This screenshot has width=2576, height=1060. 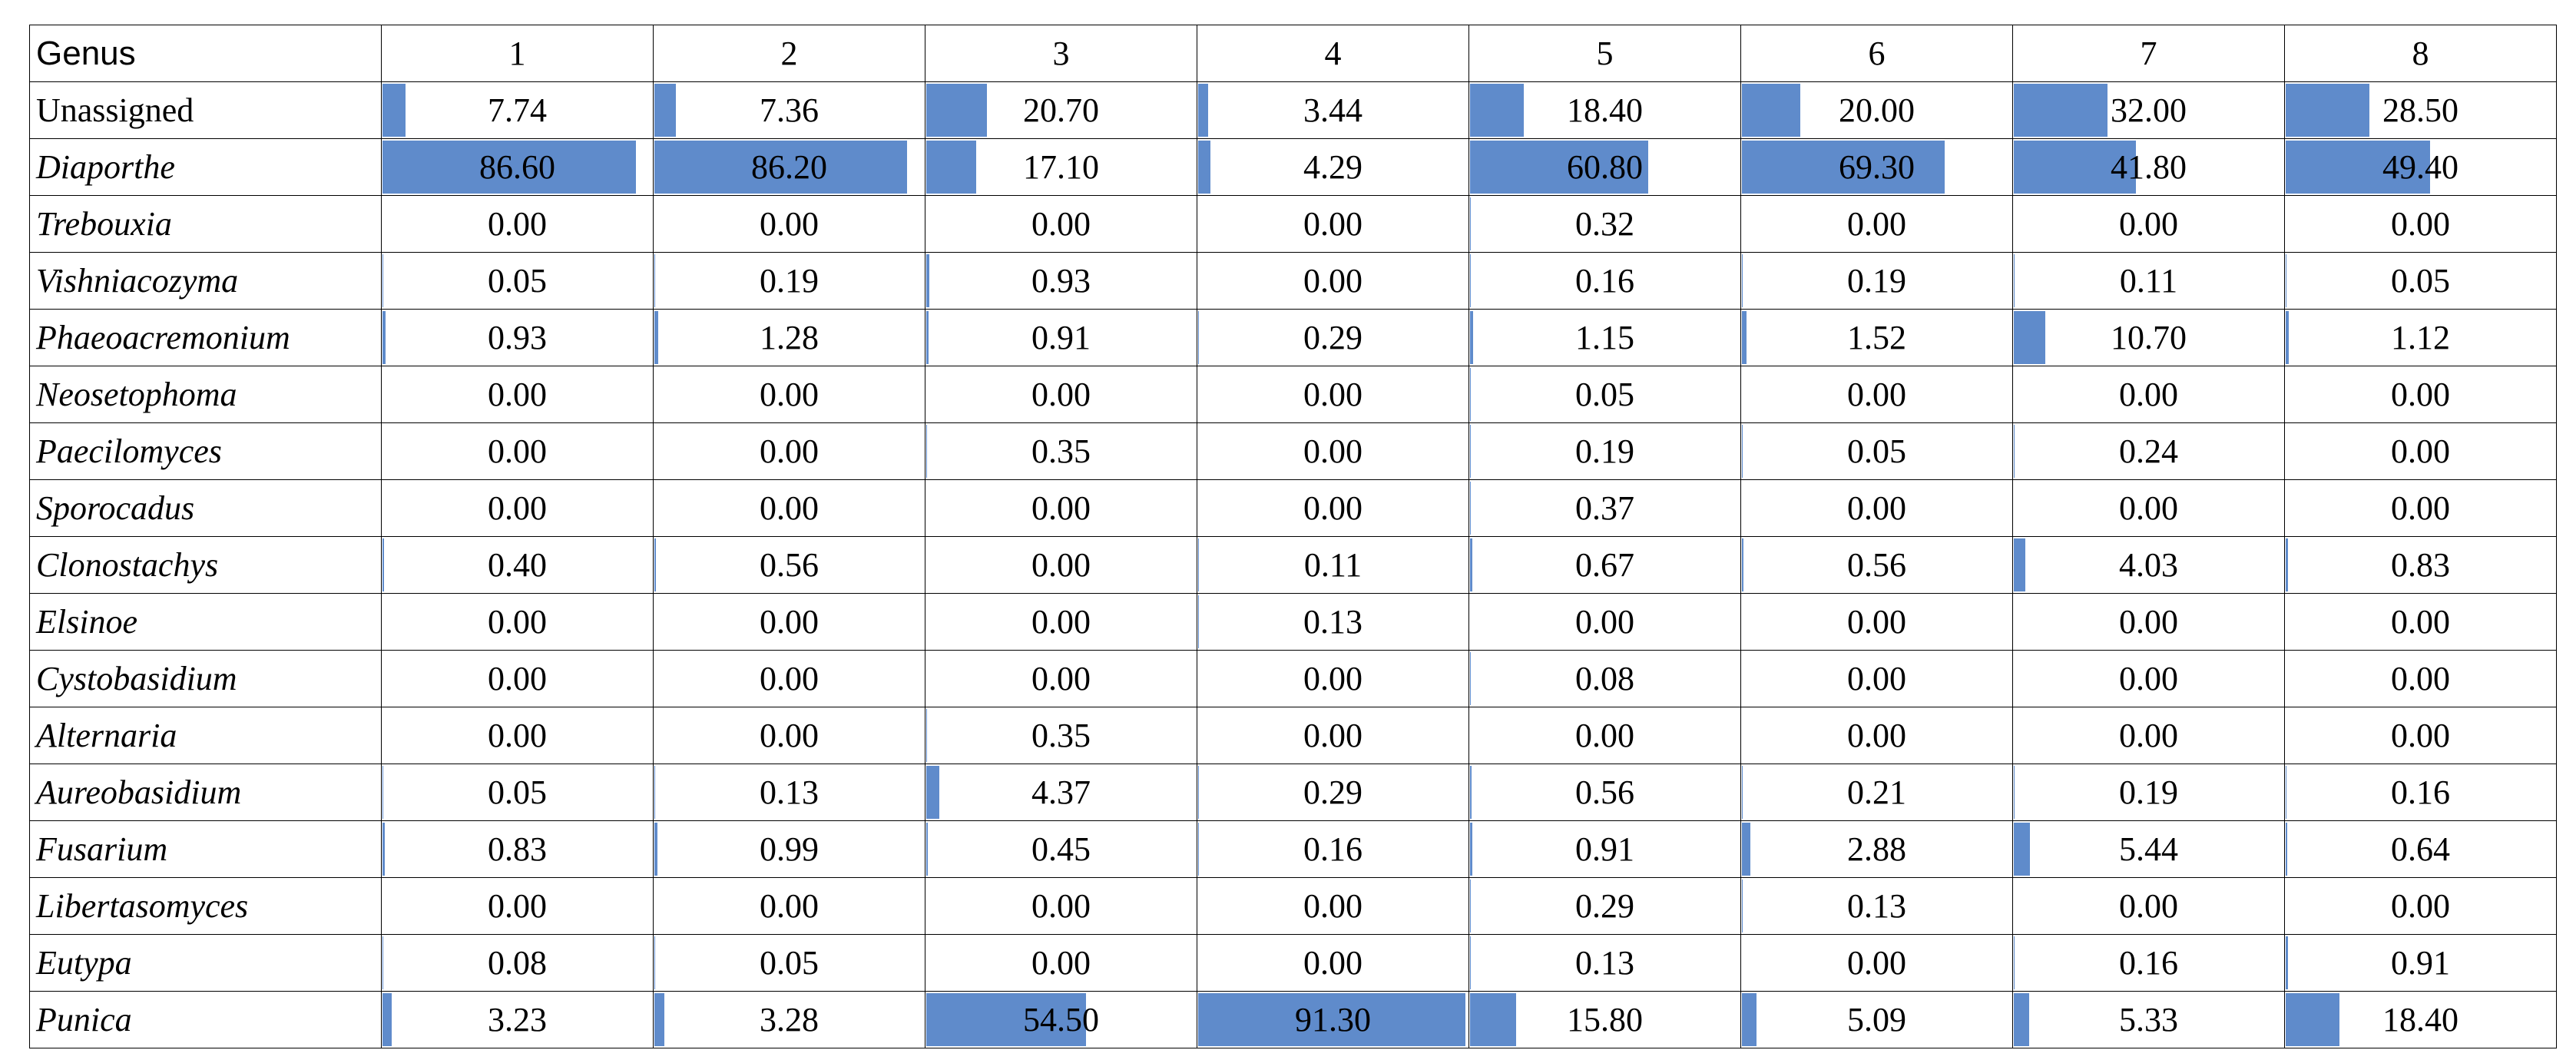 What do you see at coordinates (1333, 622) in the screenshot?
I see `value-text: 0.13` at bounding box center [1333, 622].